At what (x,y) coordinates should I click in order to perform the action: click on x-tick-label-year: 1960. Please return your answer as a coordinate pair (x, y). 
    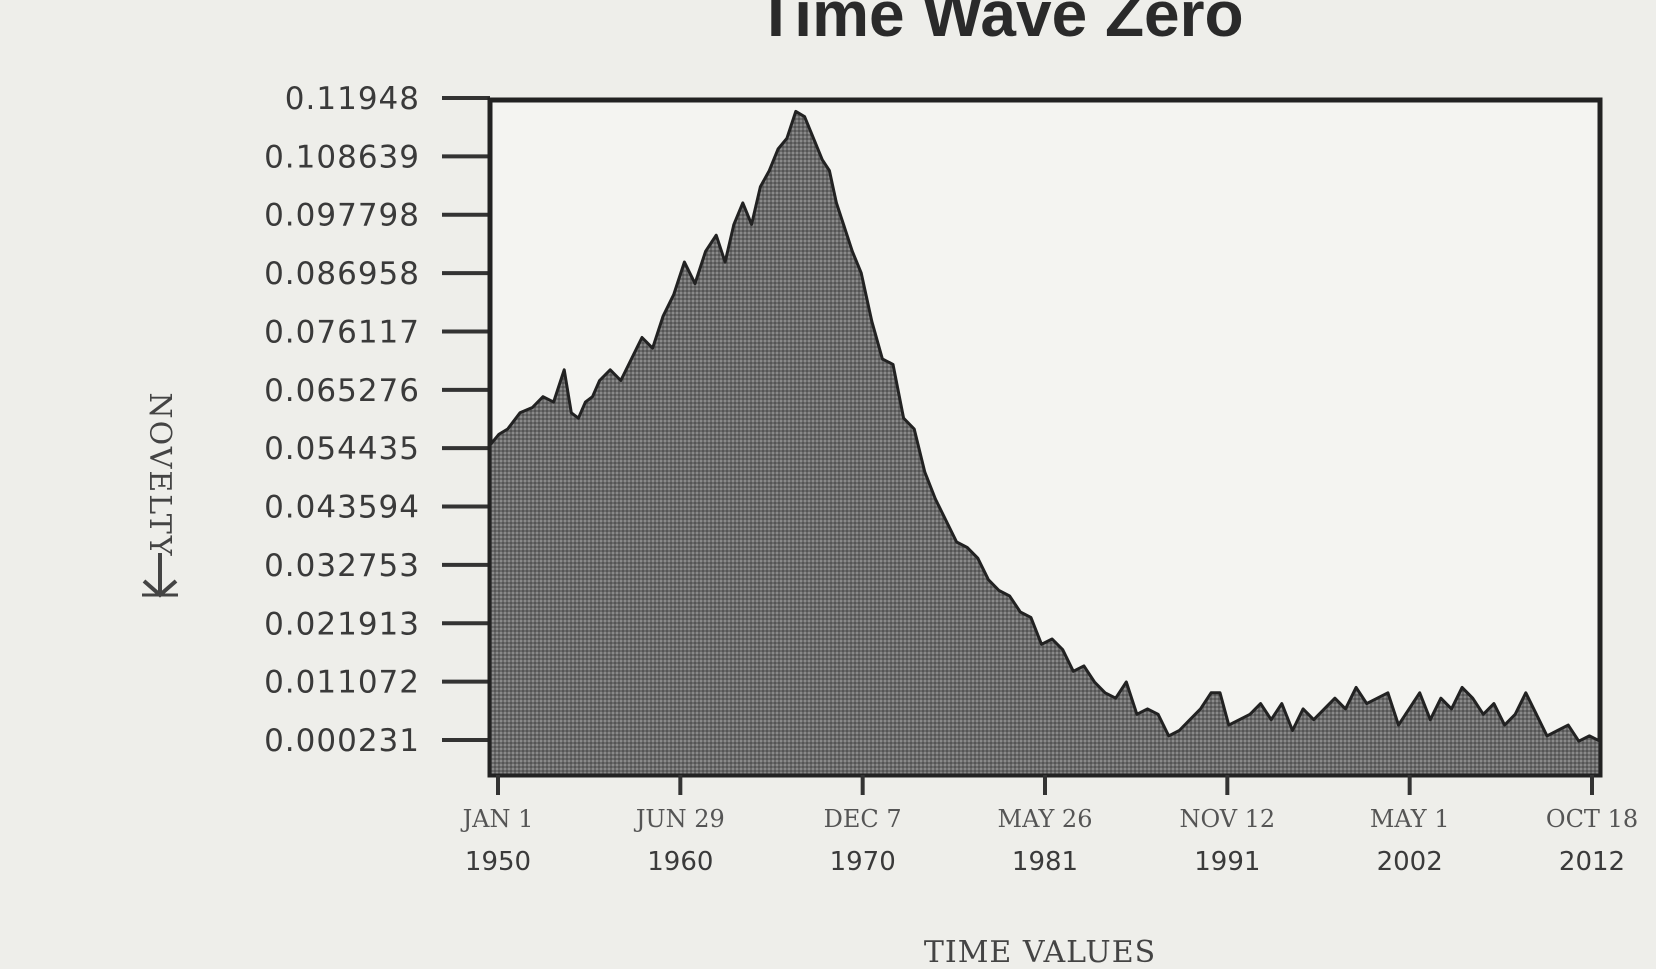
    Looking at the image, I should click on (680, 862).